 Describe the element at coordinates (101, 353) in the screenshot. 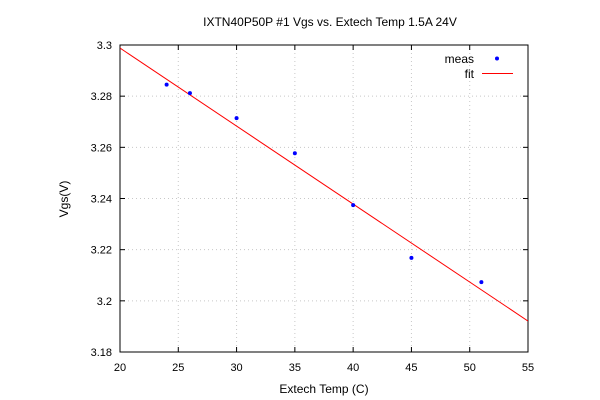

I see `y-tick-label: 3.18` at that location.